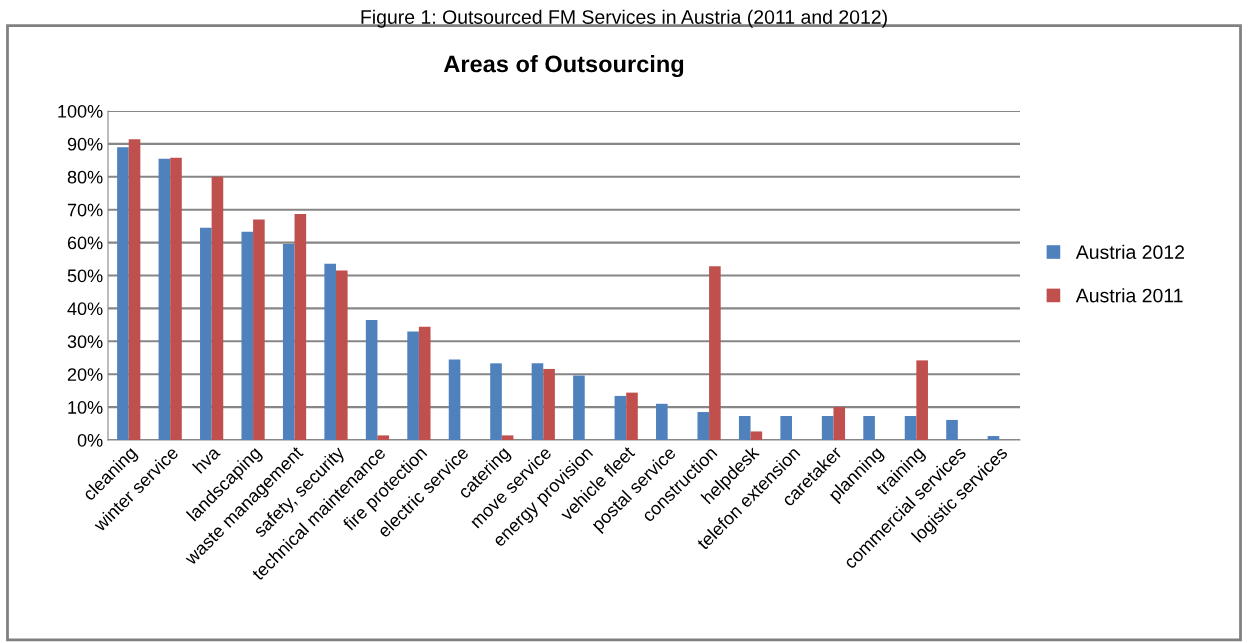 The image size is (1248, 643). Describe the element at coordinates (85, 374) in the screenshot. I see `y-tick-label: 20%` at that location.